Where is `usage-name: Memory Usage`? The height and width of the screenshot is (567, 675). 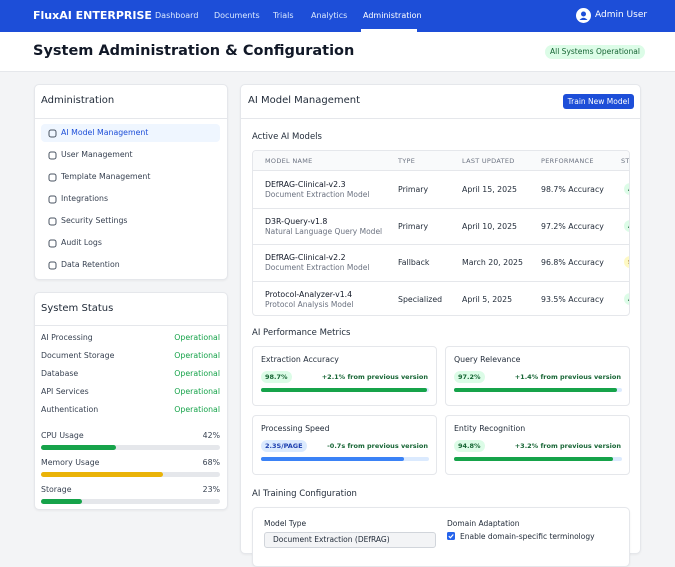 usage-name: Memory Usage is located at coordinates (70, 462).